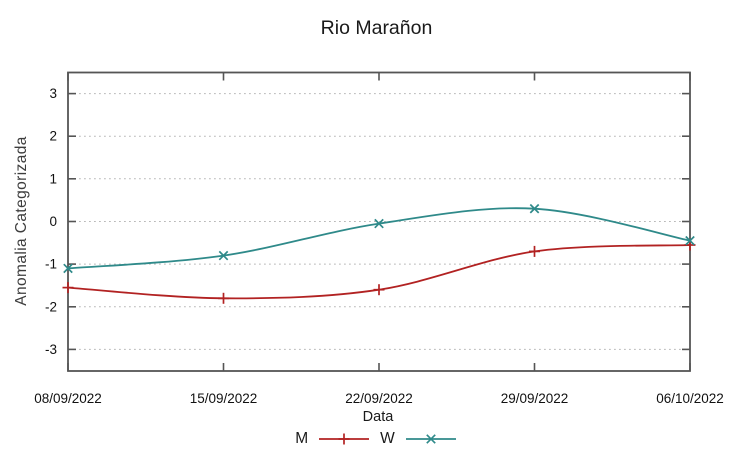 This screenshot has height=459, width=753. Describe the element at coordinates (51, 306) in the screenshot. I see `y-tick-label: -2` at that location.